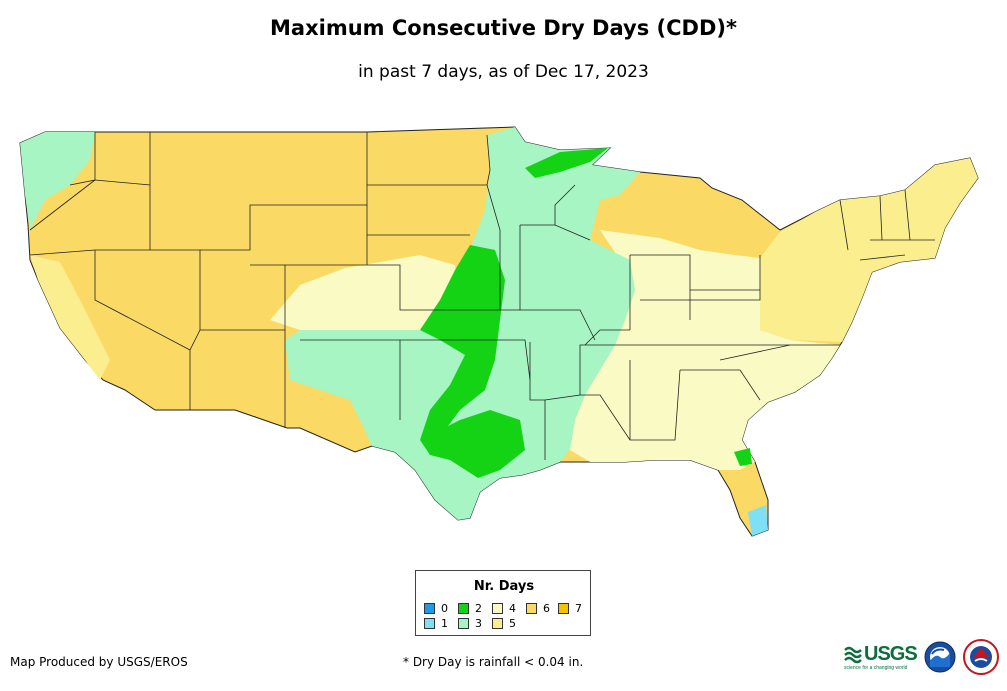 The image size is (1007, 691). What do you see at coordinates (99, 662) in the screenshot?
I see `map-credit: Map Produced by USGS/EROS` at bounding box center [99, 662].